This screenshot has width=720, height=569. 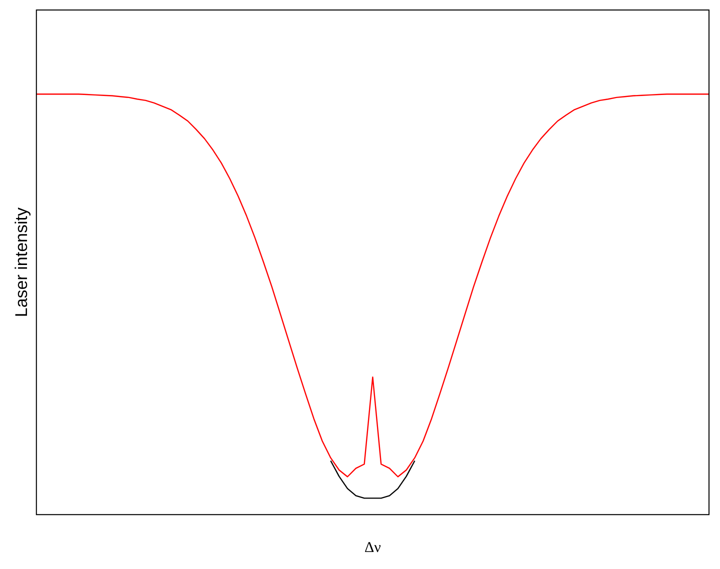 I want to click on x-axis-title: Δν, so click(x=373, y=548).